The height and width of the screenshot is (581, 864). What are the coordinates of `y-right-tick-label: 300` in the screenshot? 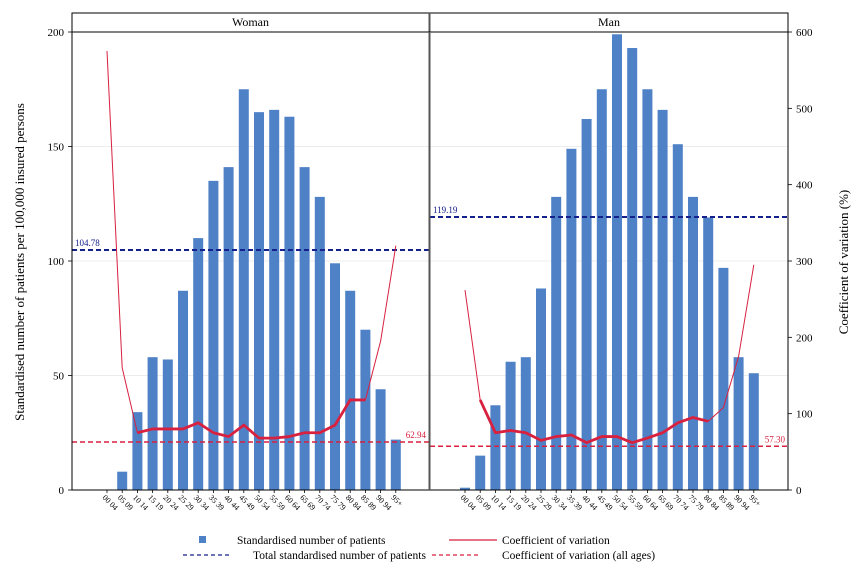 It's located at (804, 262).